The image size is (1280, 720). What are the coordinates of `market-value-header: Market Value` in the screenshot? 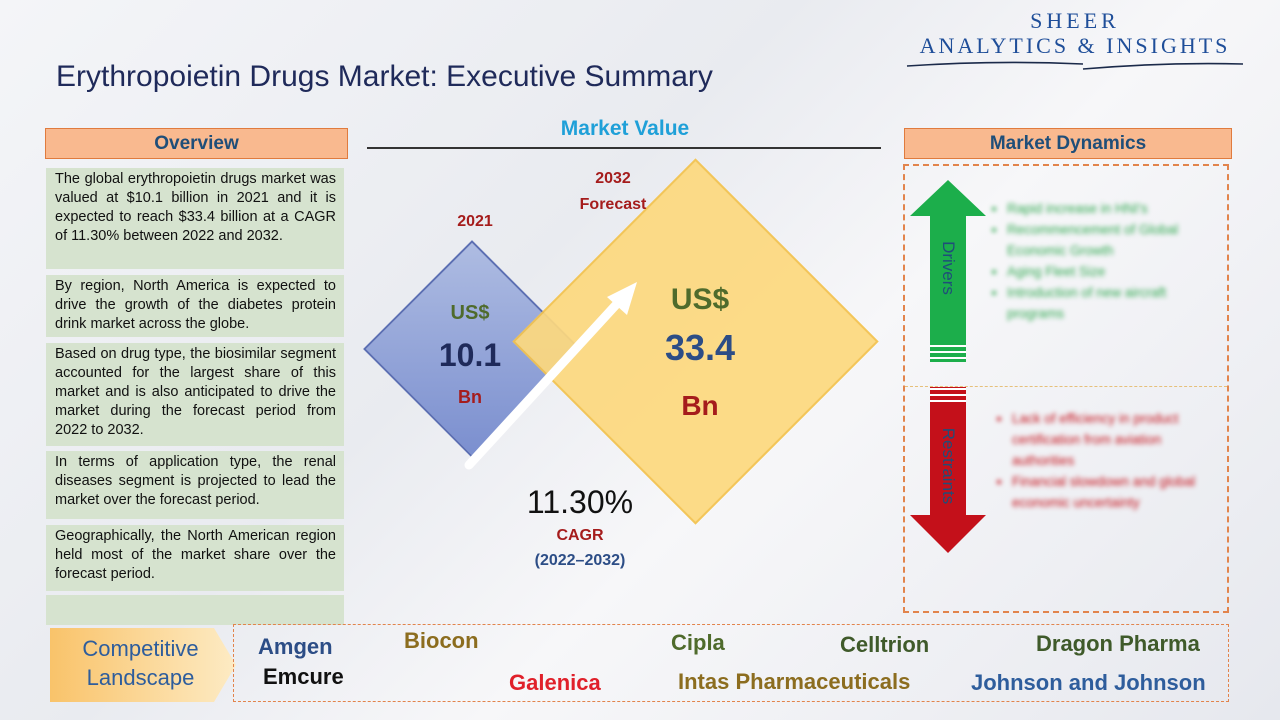 It's located at (625, 128).